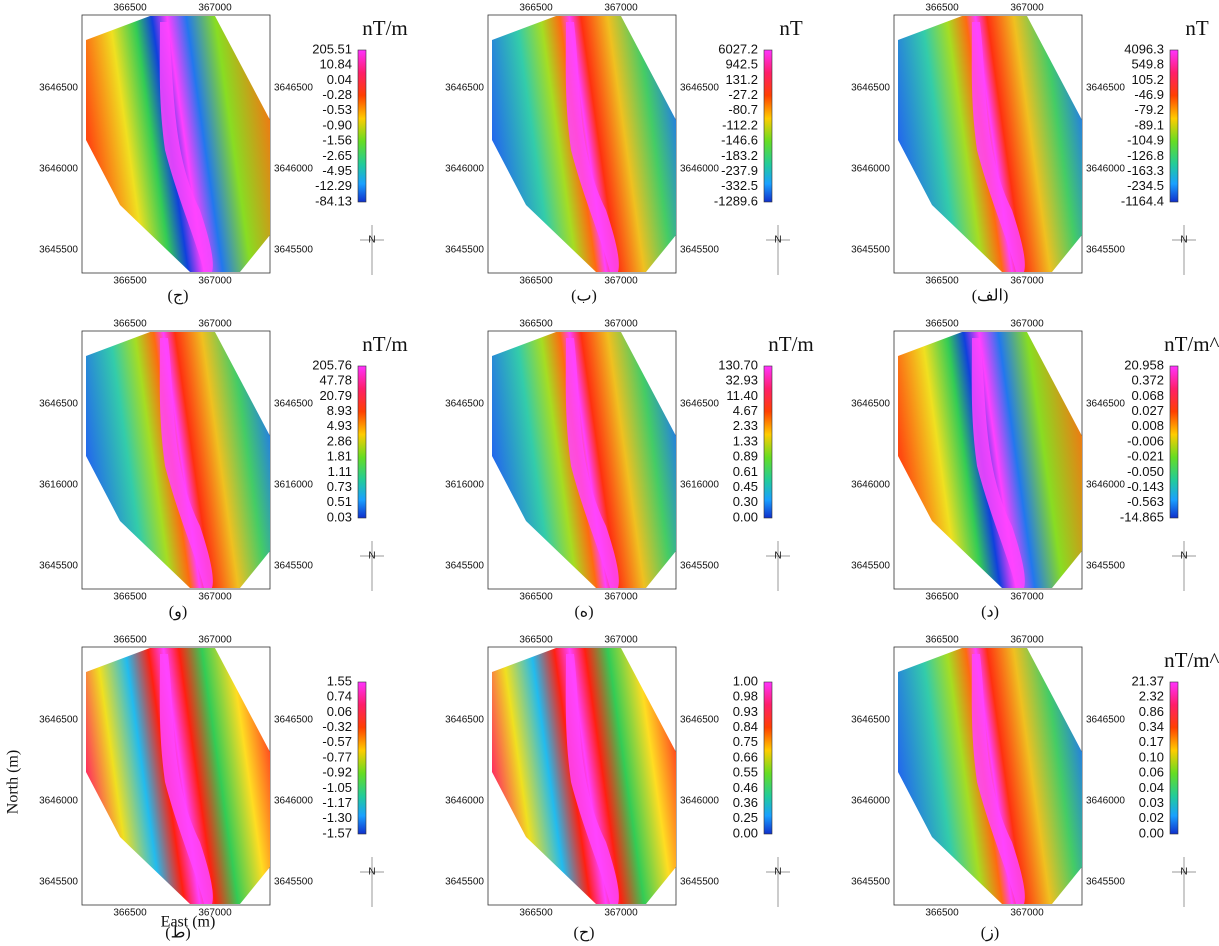 The image size is (1219, 946). Describe the element at coordinates (1144, 364) in the screenshot. I see `colorbar-label: 20.958` at that location.